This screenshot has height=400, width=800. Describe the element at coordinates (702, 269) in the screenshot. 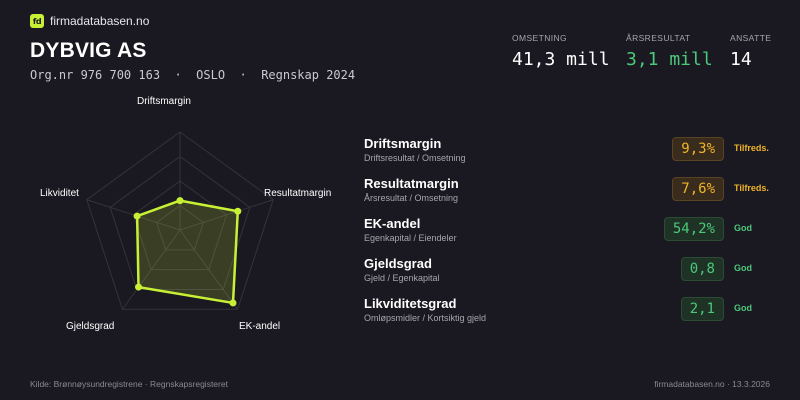

I see `metric-value: 0,8` at that location.